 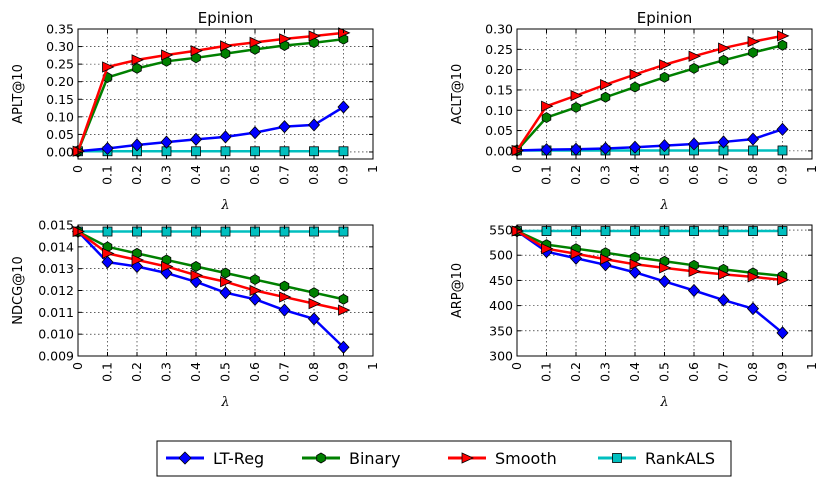 I want to click on legend-item-rankals: RankALS, so click(x=656, y=458).